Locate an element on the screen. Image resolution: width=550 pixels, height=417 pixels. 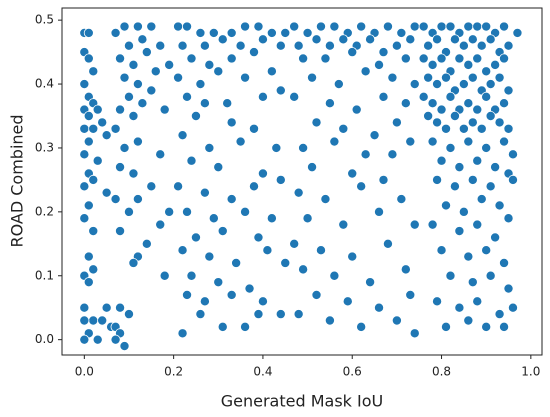
x-tick-label: 1.0 is located at coordinates (530, 372).